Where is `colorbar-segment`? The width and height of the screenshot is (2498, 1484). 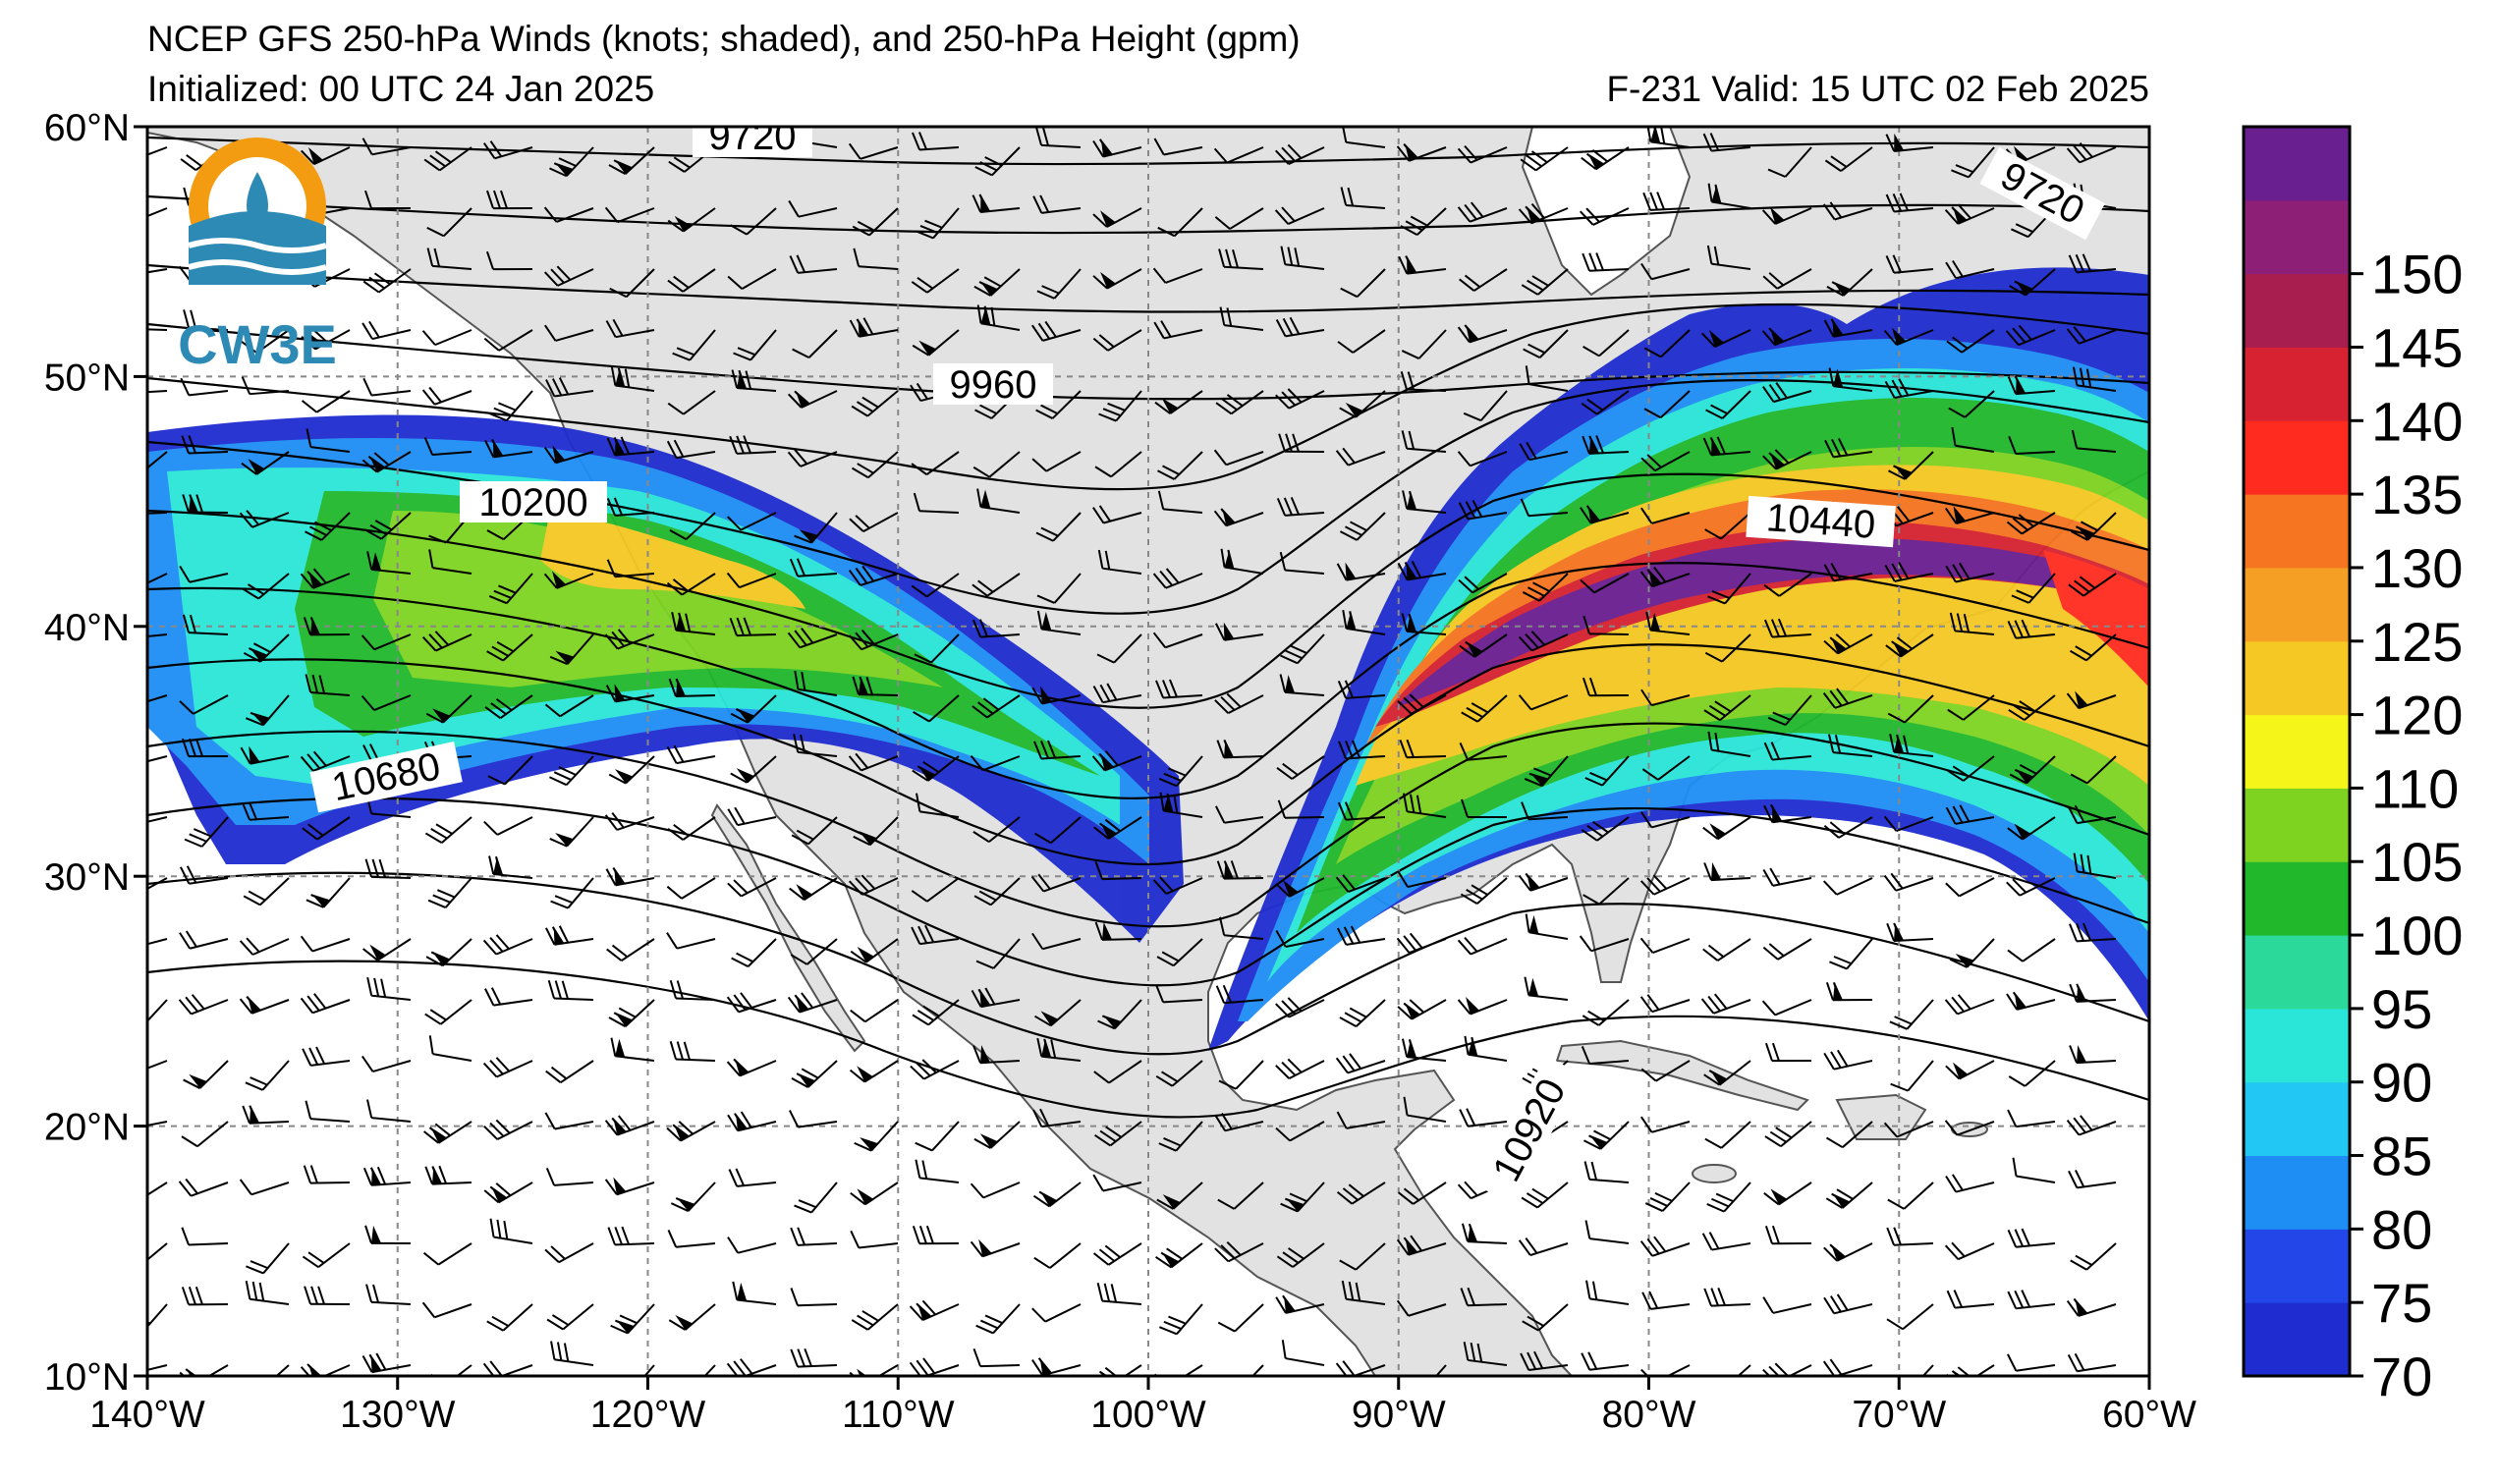 colorbar-segment is located at coordinates (2297, 604).